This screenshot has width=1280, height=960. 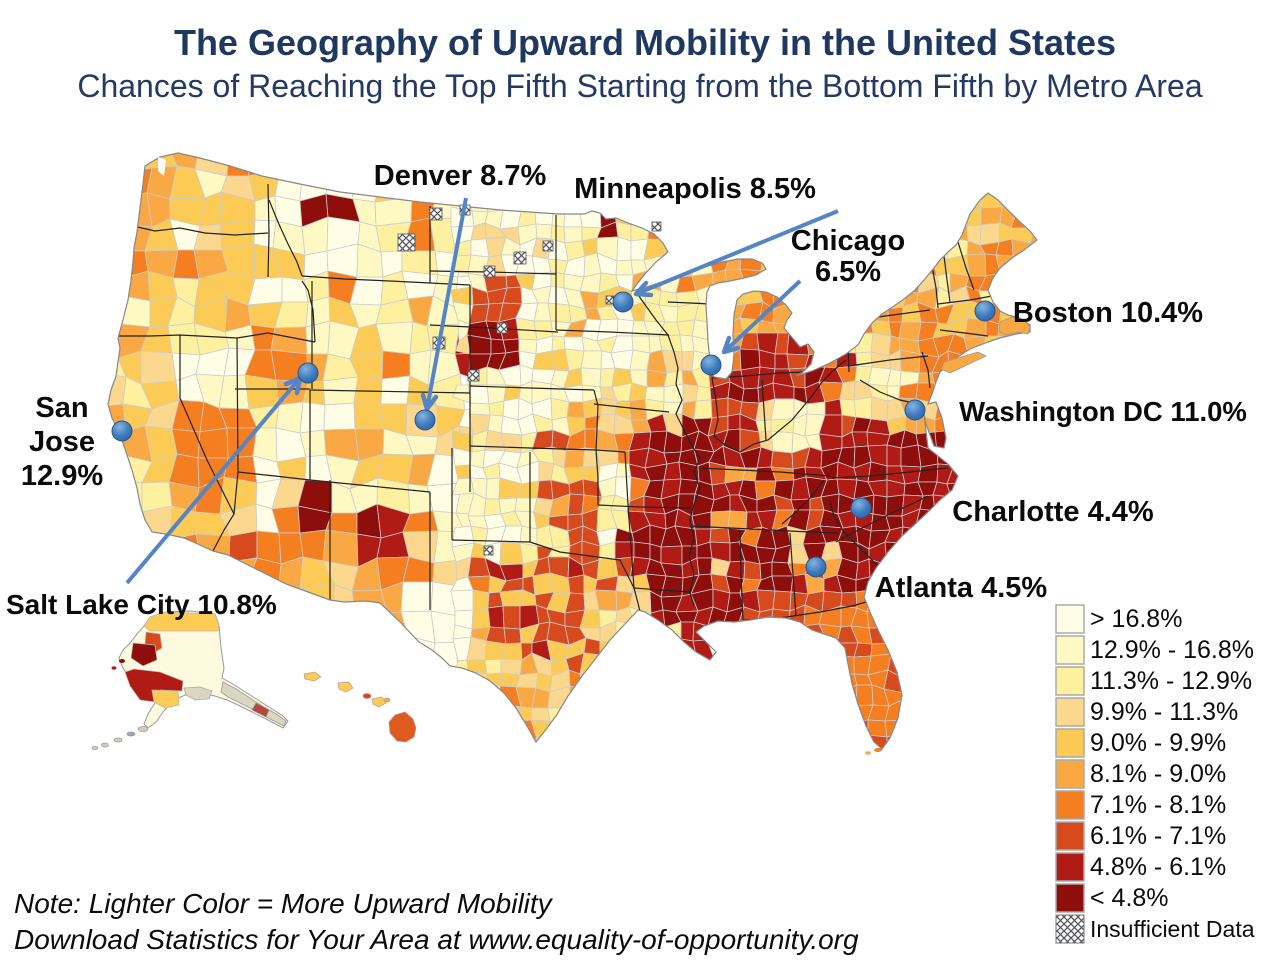 What do you see at coordinates (1171, 681) in the screenshot?
I see `svg-text: 11.3% - 12.9%` at bounding box center [1171, 681].